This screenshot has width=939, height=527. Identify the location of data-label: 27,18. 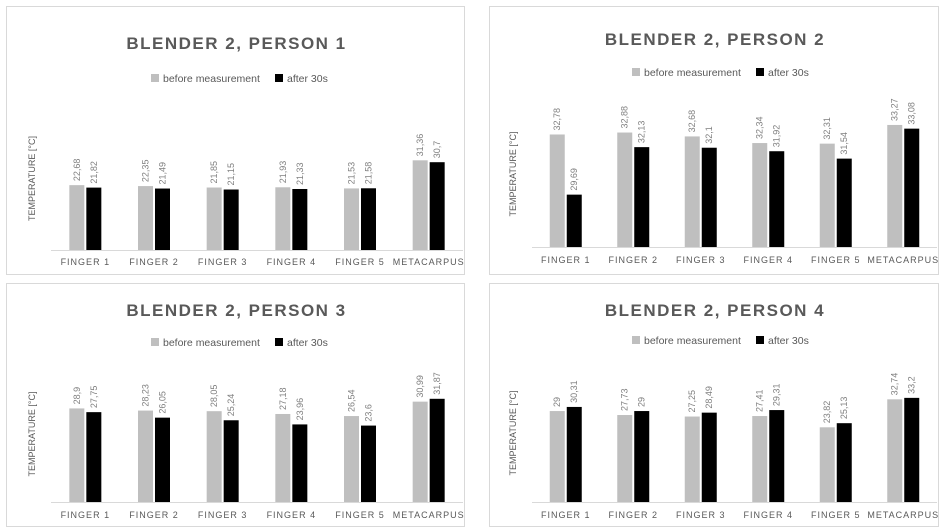
(283, 398).